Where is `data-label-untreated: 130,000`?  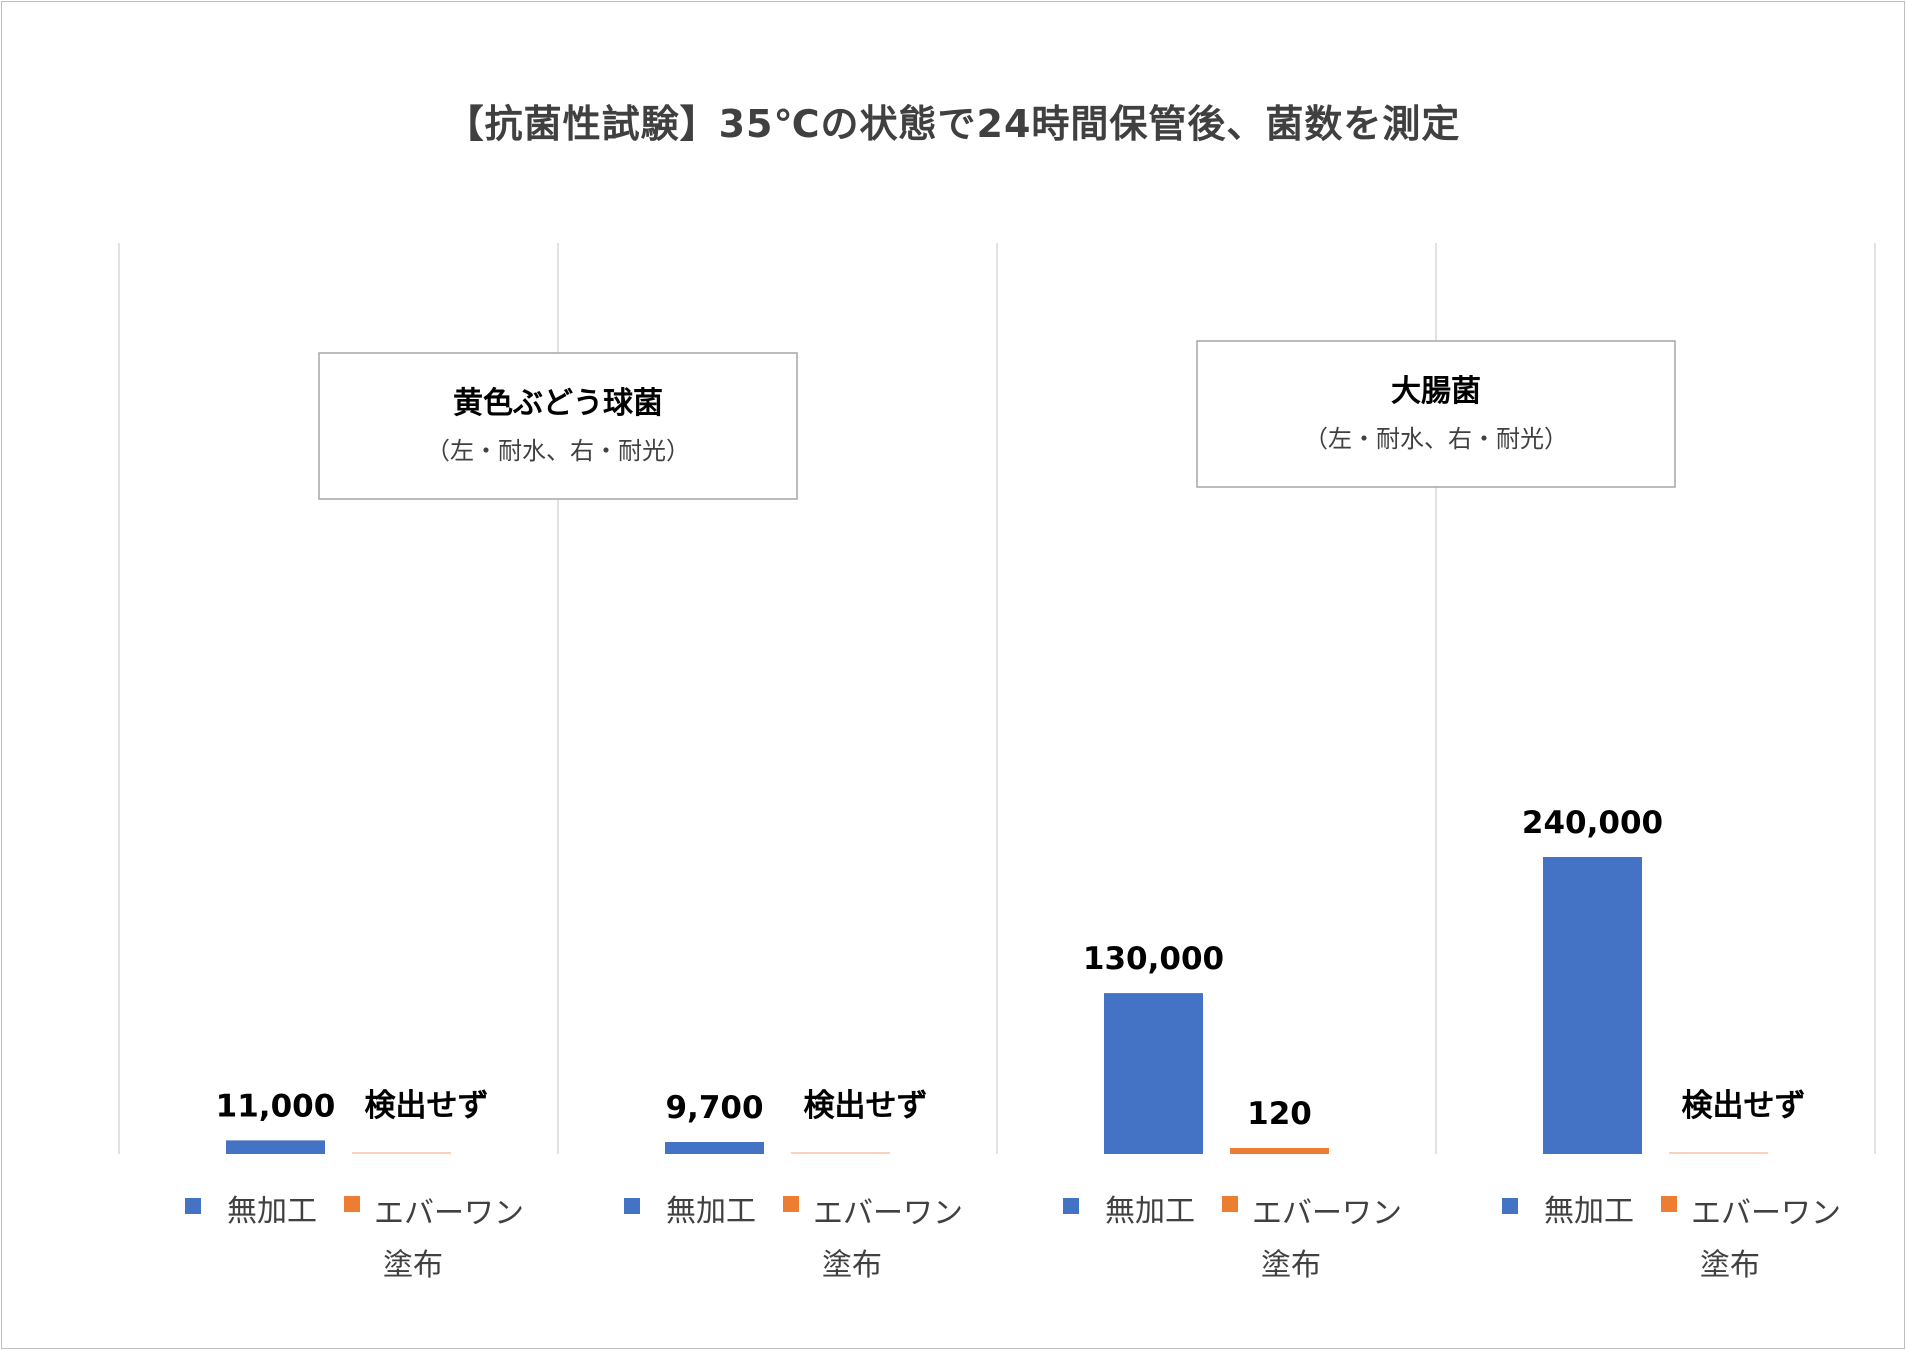 data-label-untreated: 130,000 is located at coordinates (1153, 959).